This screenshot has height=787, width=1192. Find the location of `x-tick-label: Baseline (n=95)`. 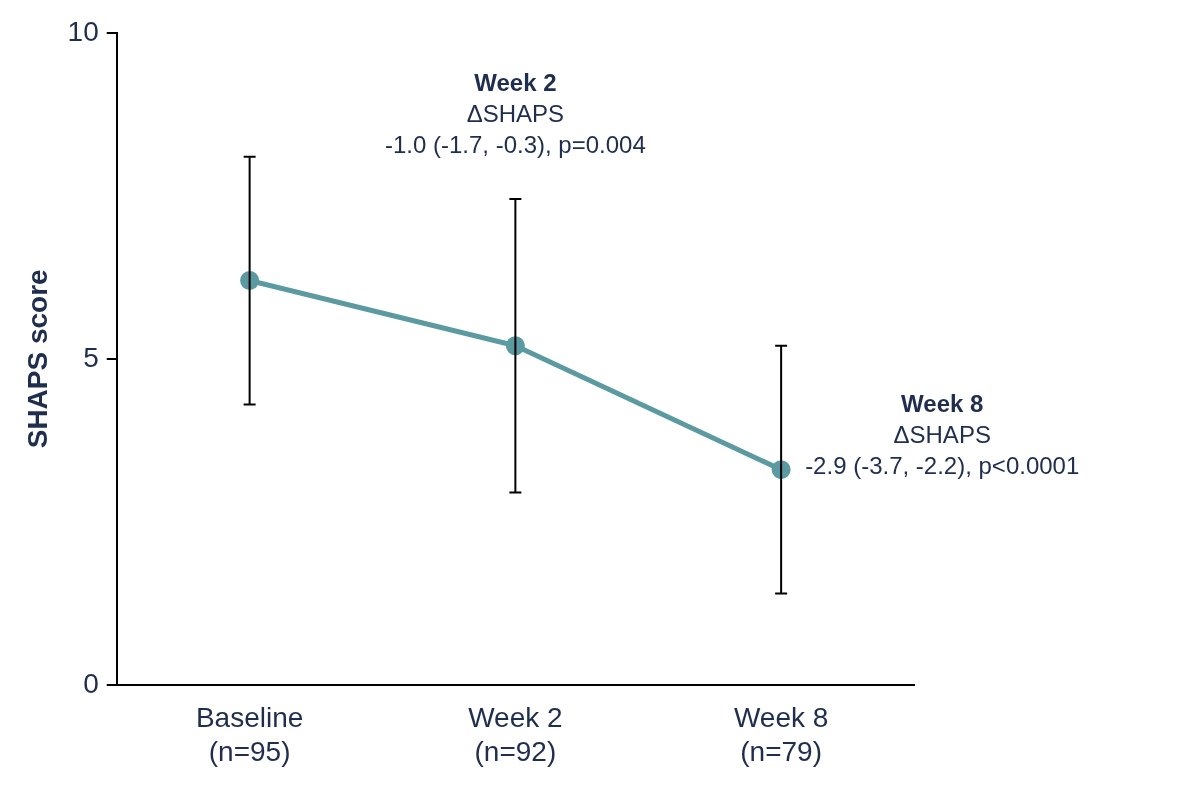

x-tick-label: Baseline (n=95) is located at coordinates (249, 734).